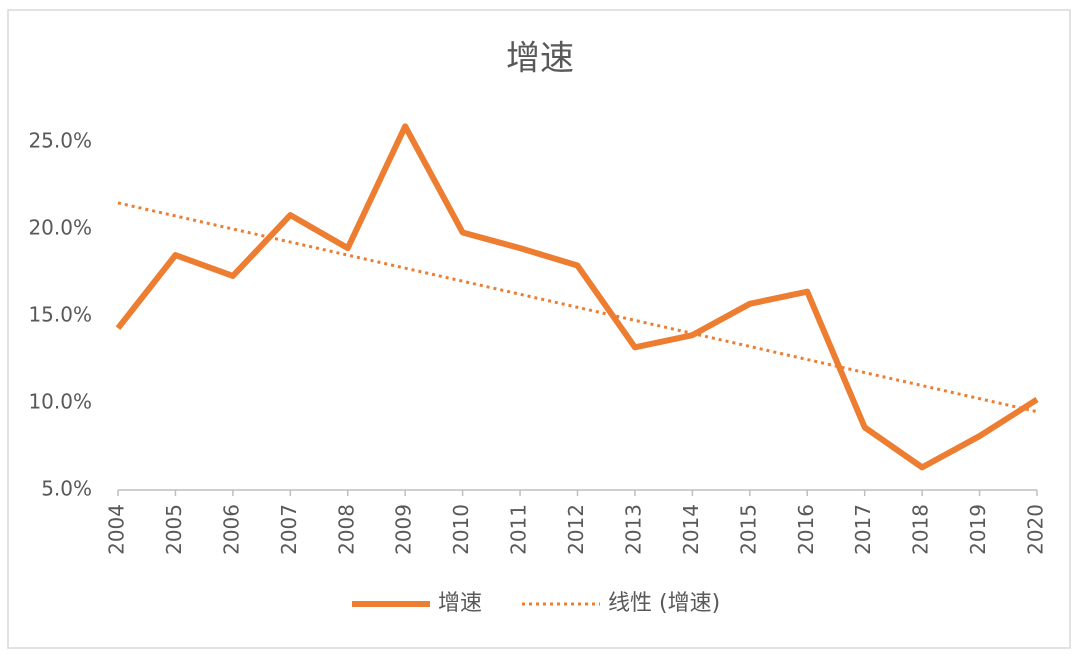 The width and height of the screenshot is (1080, 658). What do you see at coordinates (289, 529) in the screenshot?
I see `x-tick-label: 2007` at bounding box center [289, 529].